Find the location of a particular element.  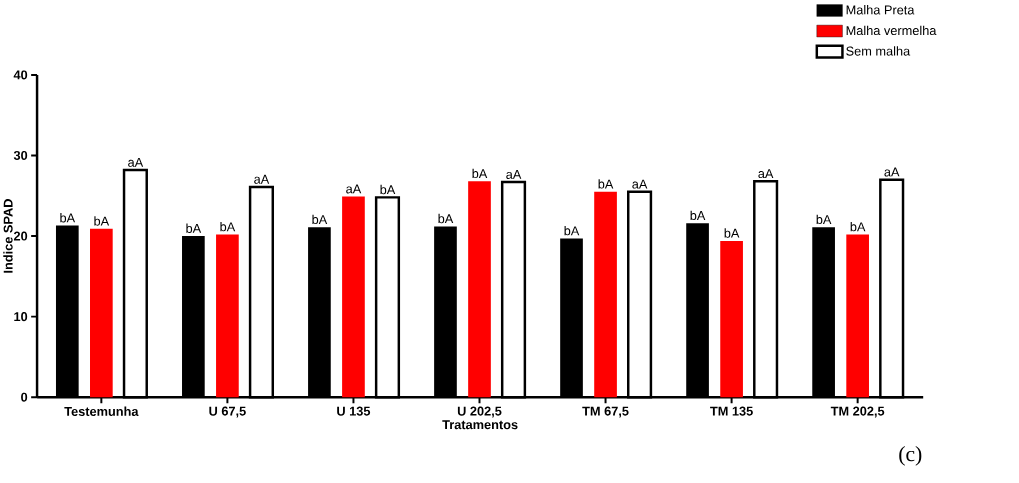

y-tick-label: 40 is located at coordinates (20, 75).